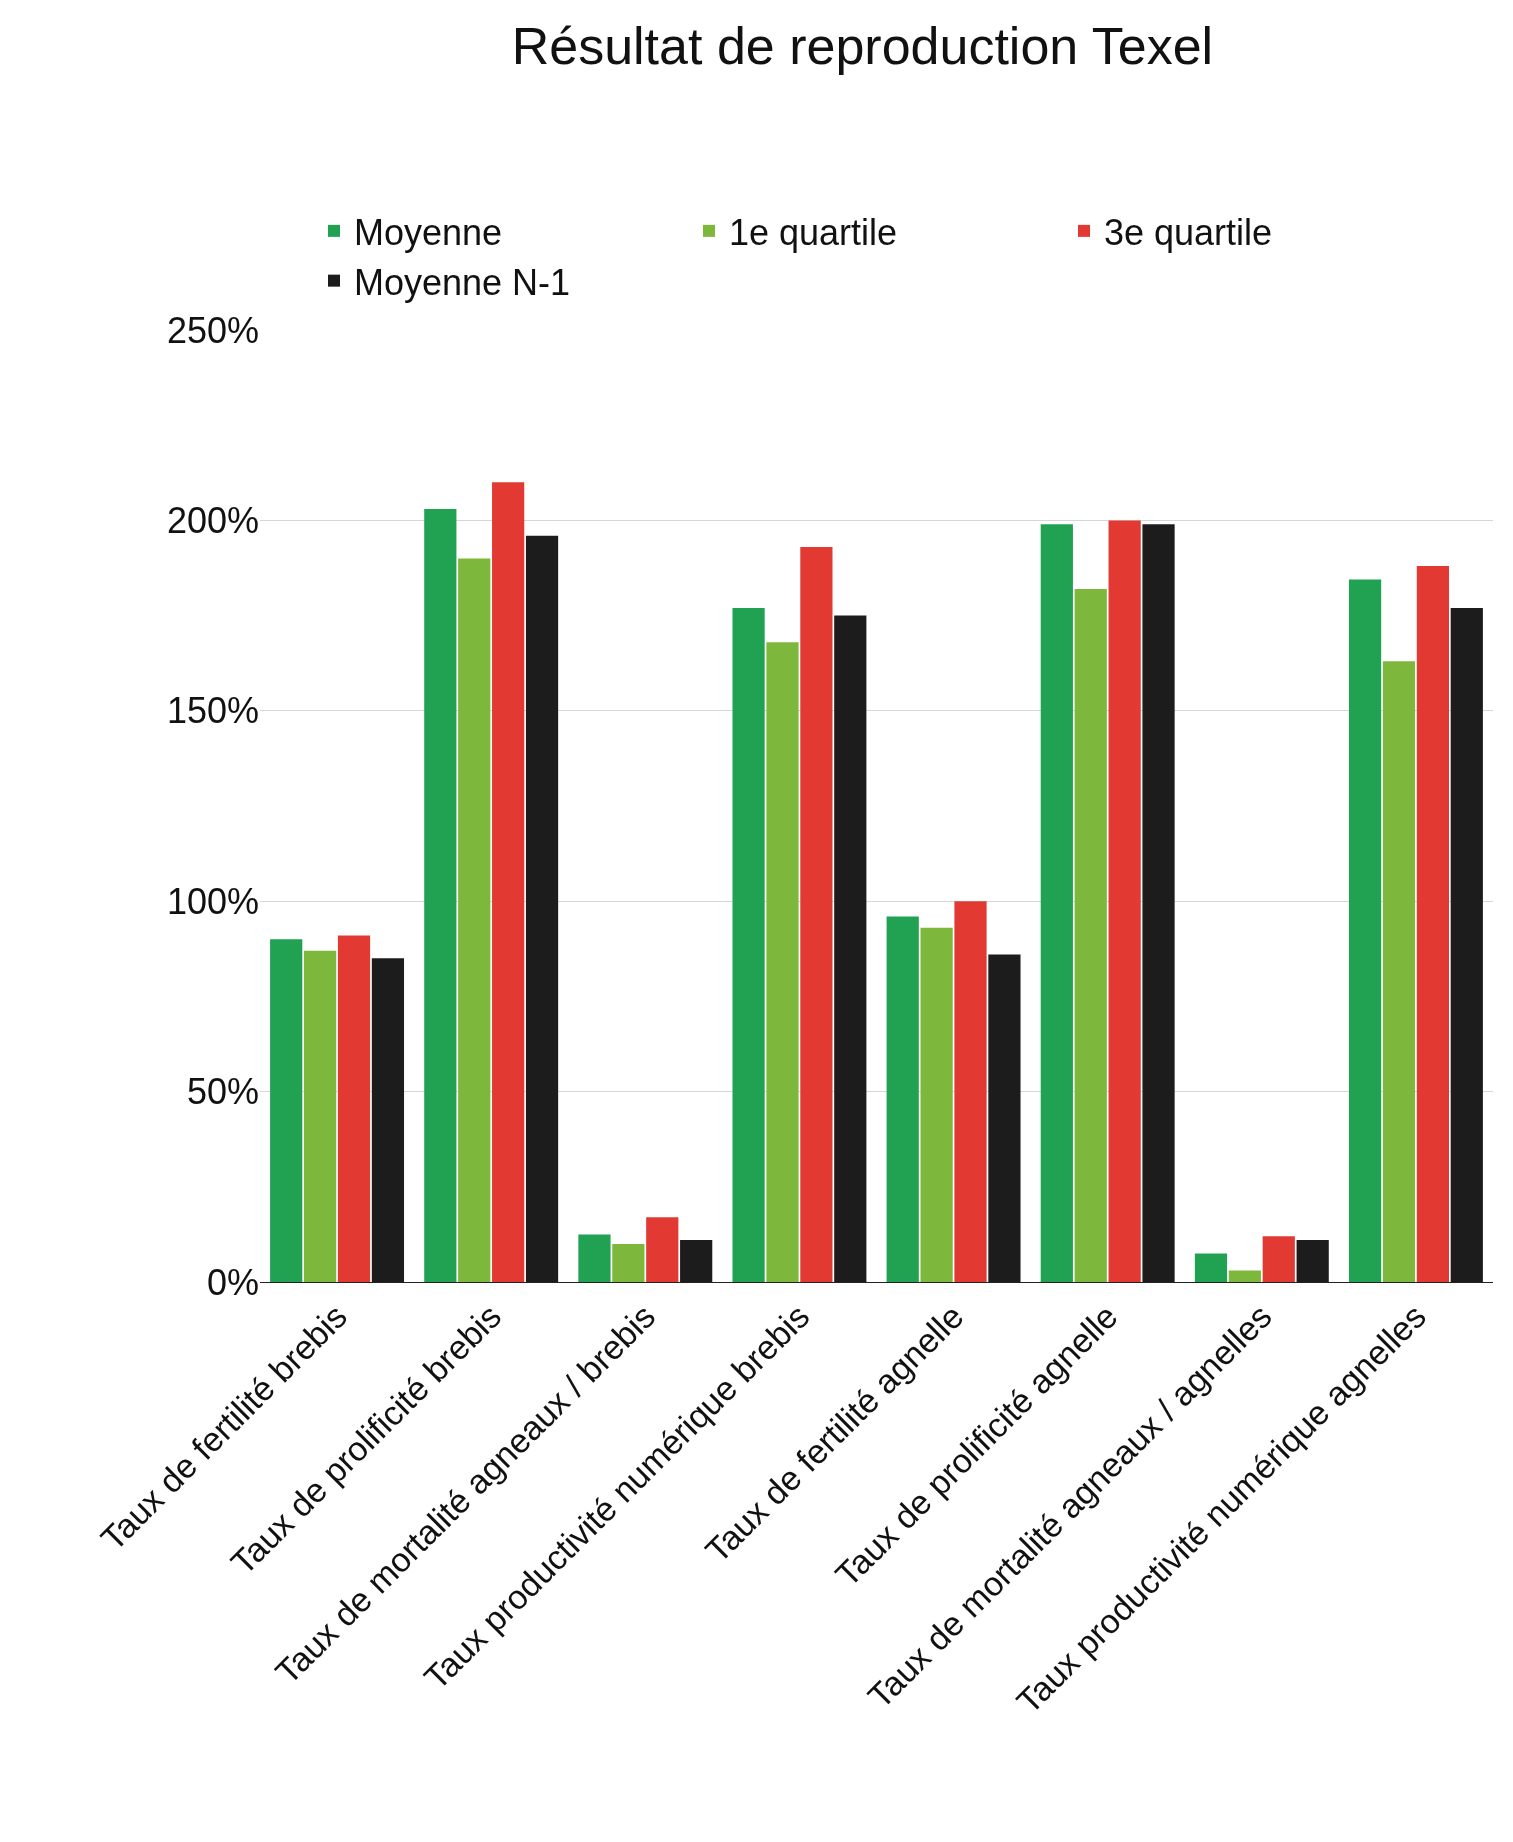 The height and width of the screenshot is (1842, 1513). Describe the element at coordinates (232, 1282) in the screenshot. I see `y-tick-label: 0%` at that location.